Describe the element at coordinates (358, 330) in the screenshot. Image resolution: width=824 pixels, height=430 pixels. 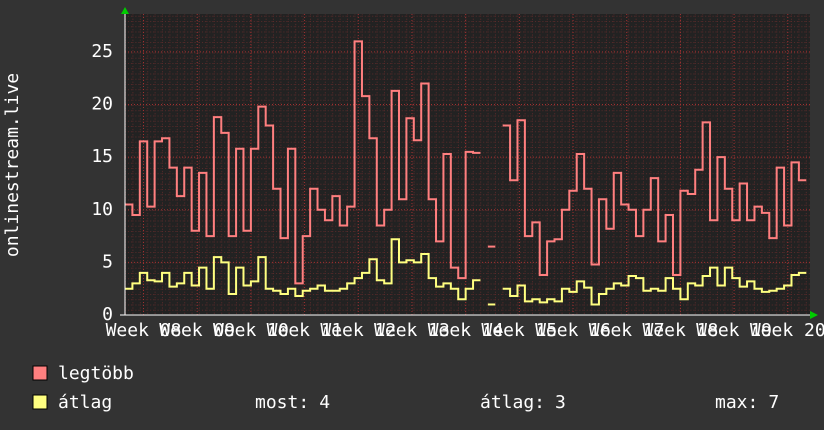
I see `x-tick-label: Week 12` at that location.